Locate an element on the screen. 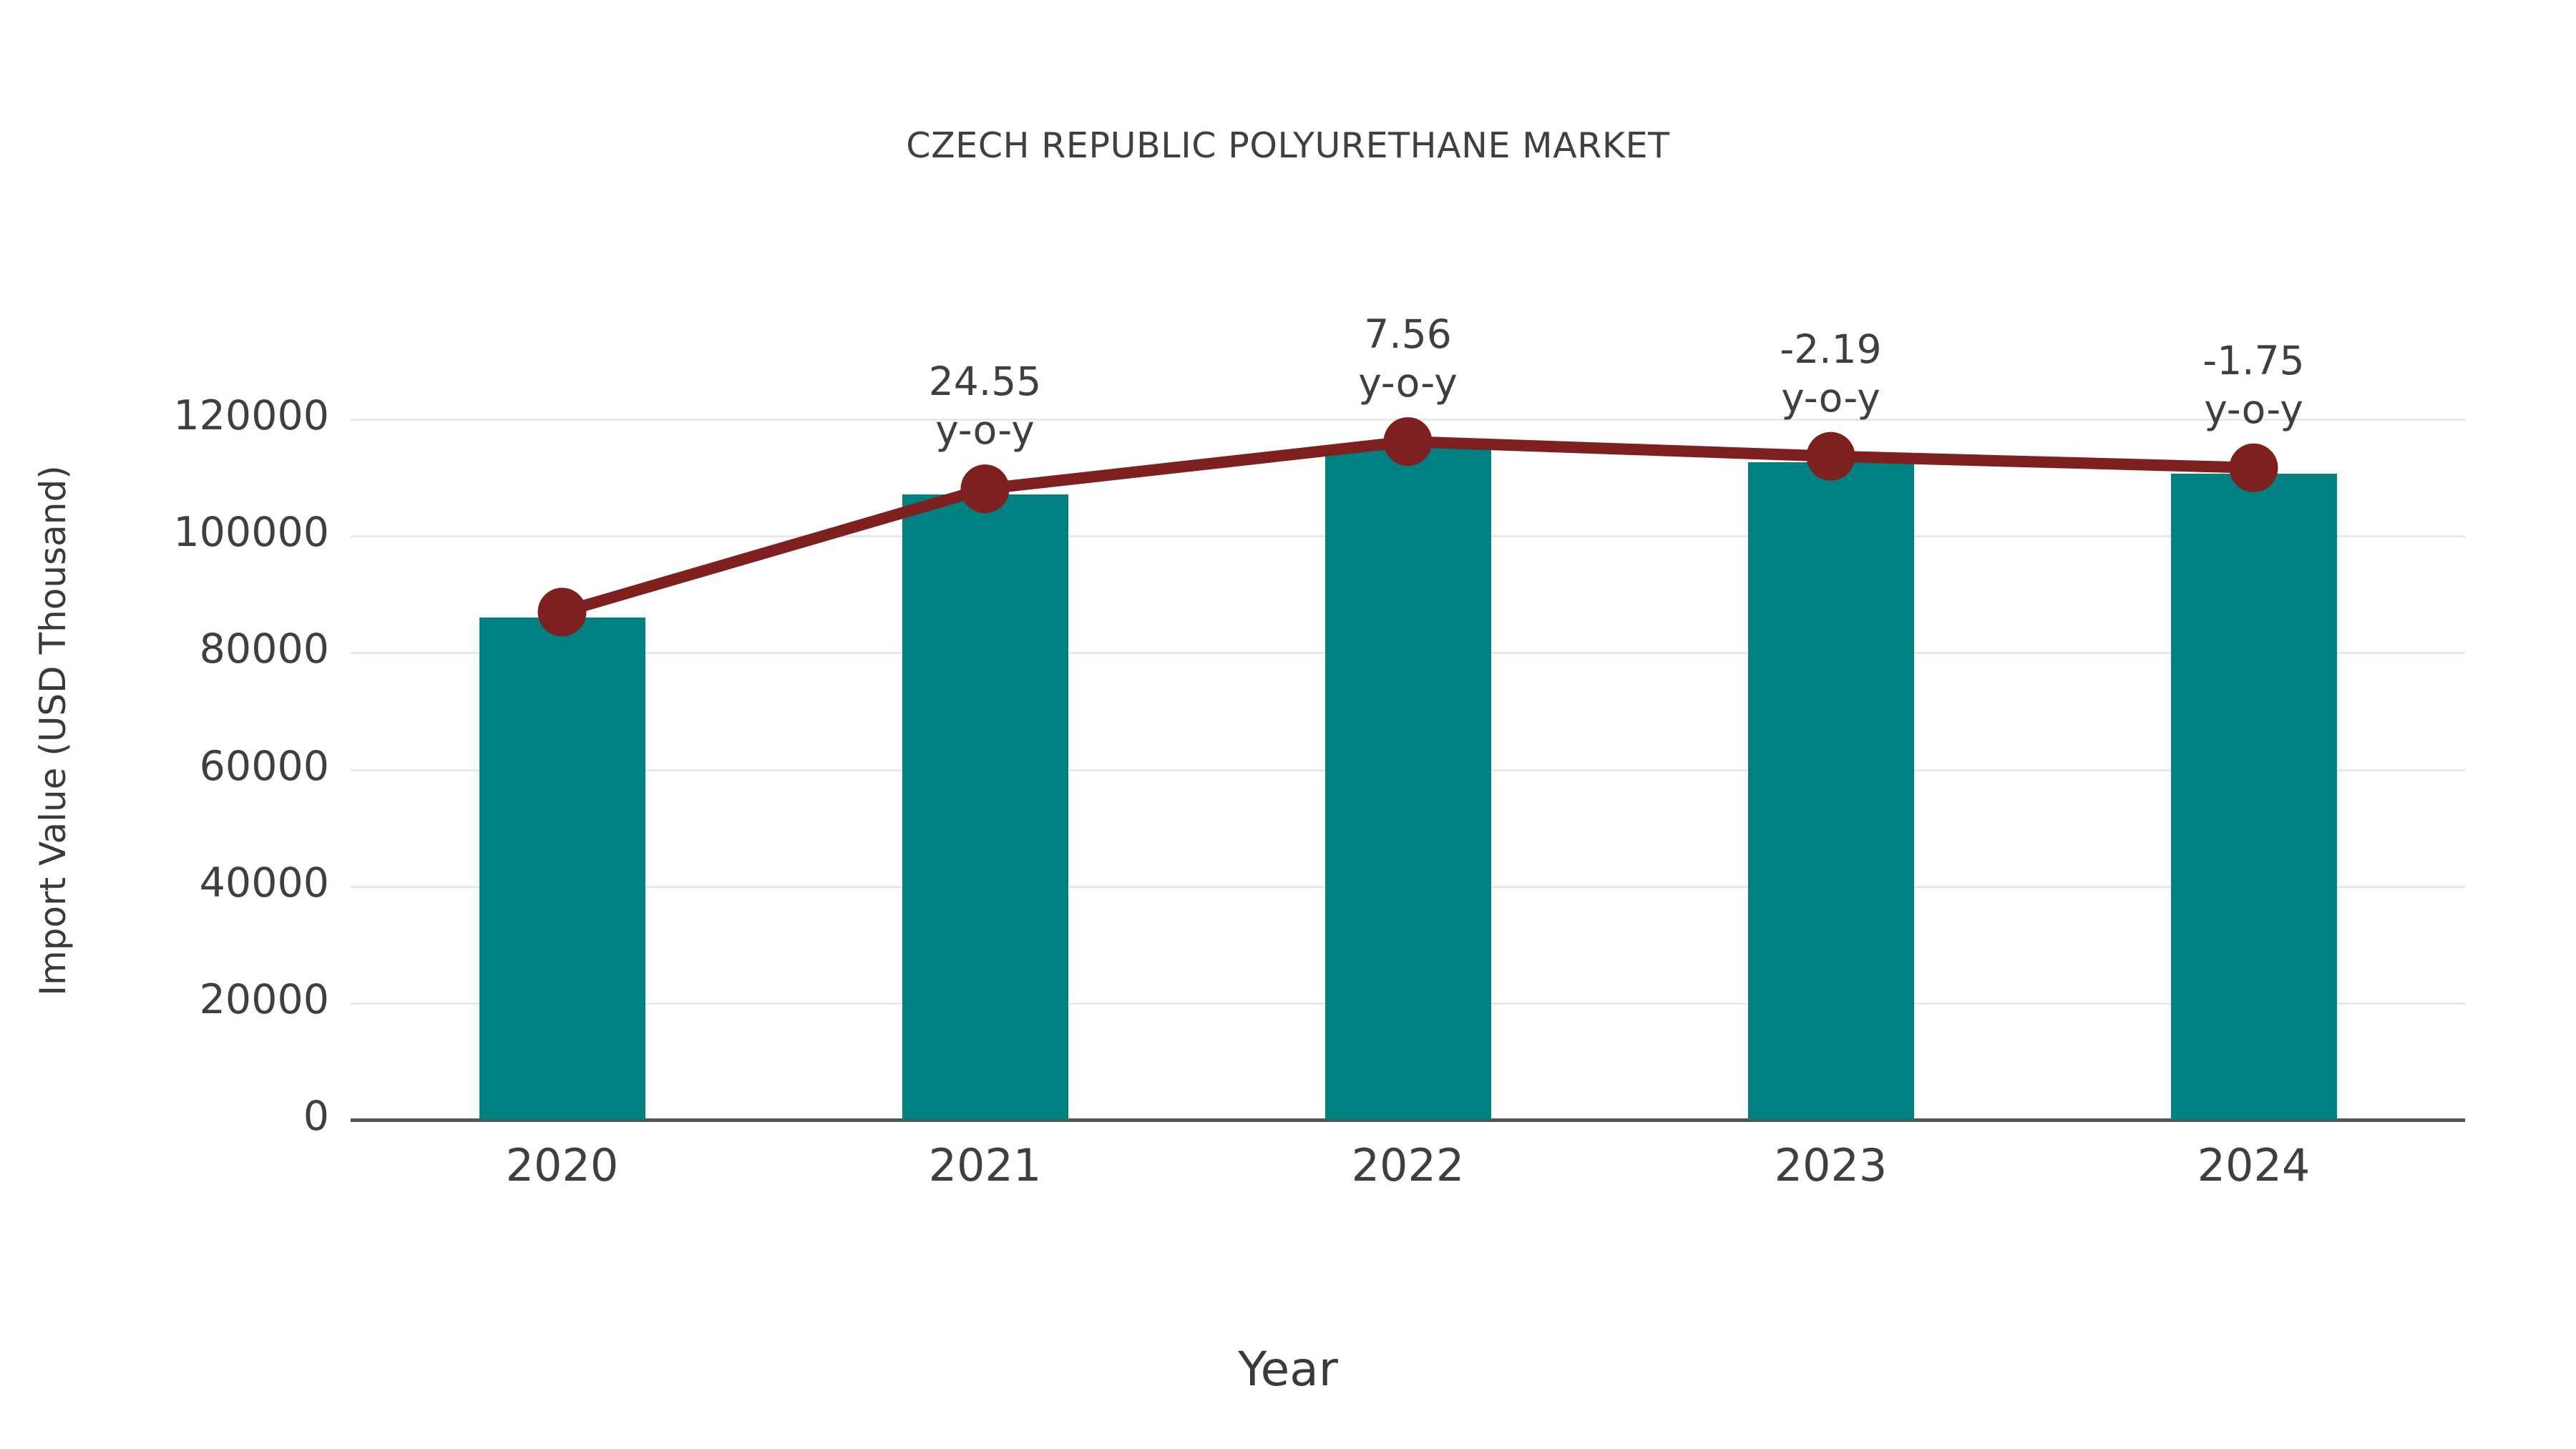 The width and height of the screenshot is (2576, 1449). x-tick-label: 2021 is located at coordinates (985, 1165).